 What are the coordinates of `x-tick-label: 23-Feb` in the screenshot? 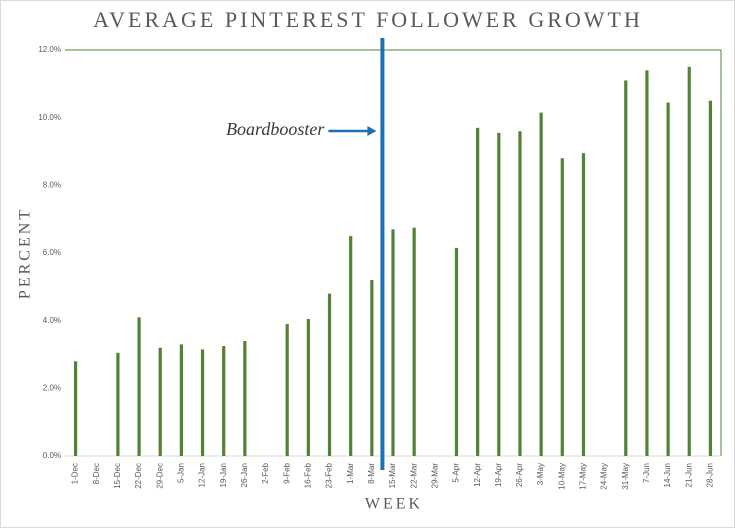 It's located at (329, 475).